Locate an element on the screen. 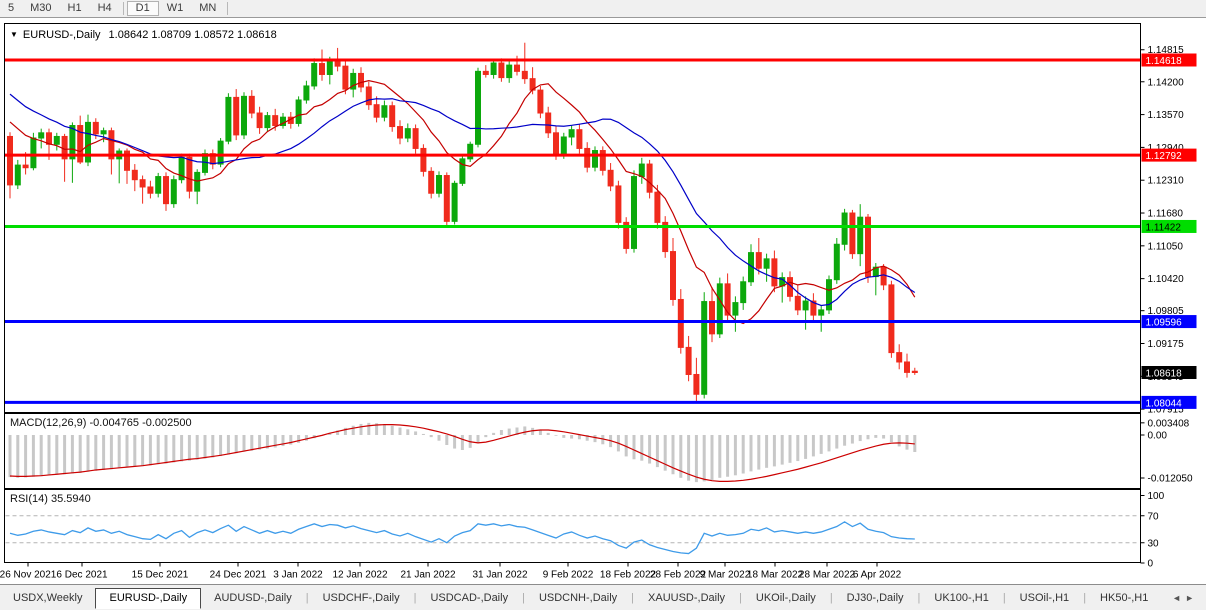  macd-tick-label: 0.00 is located at coordinates (1158, 436).